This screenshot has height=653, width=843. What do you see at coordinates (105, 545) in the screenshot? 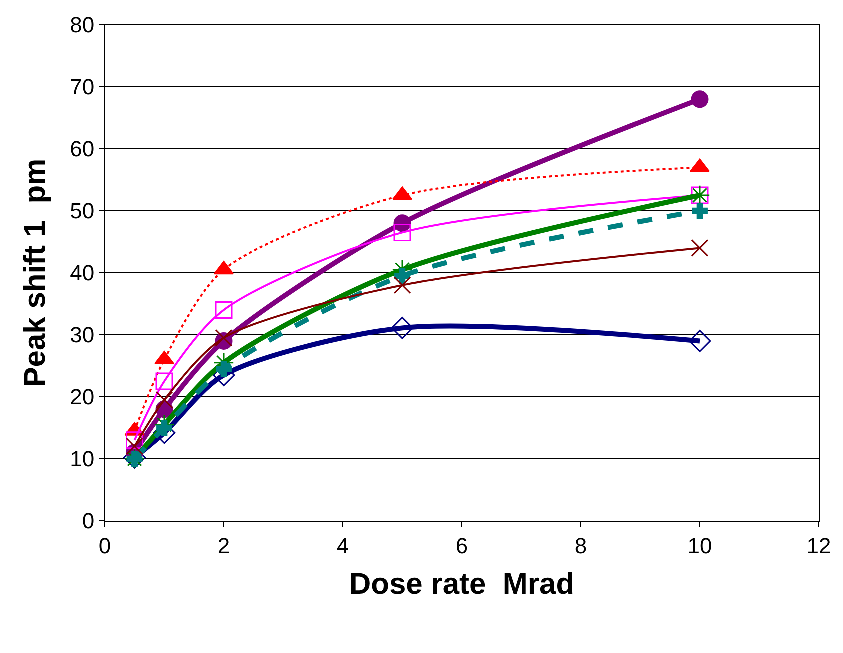
I see `x-tick-label: 0` at bounding box center [105, 545].